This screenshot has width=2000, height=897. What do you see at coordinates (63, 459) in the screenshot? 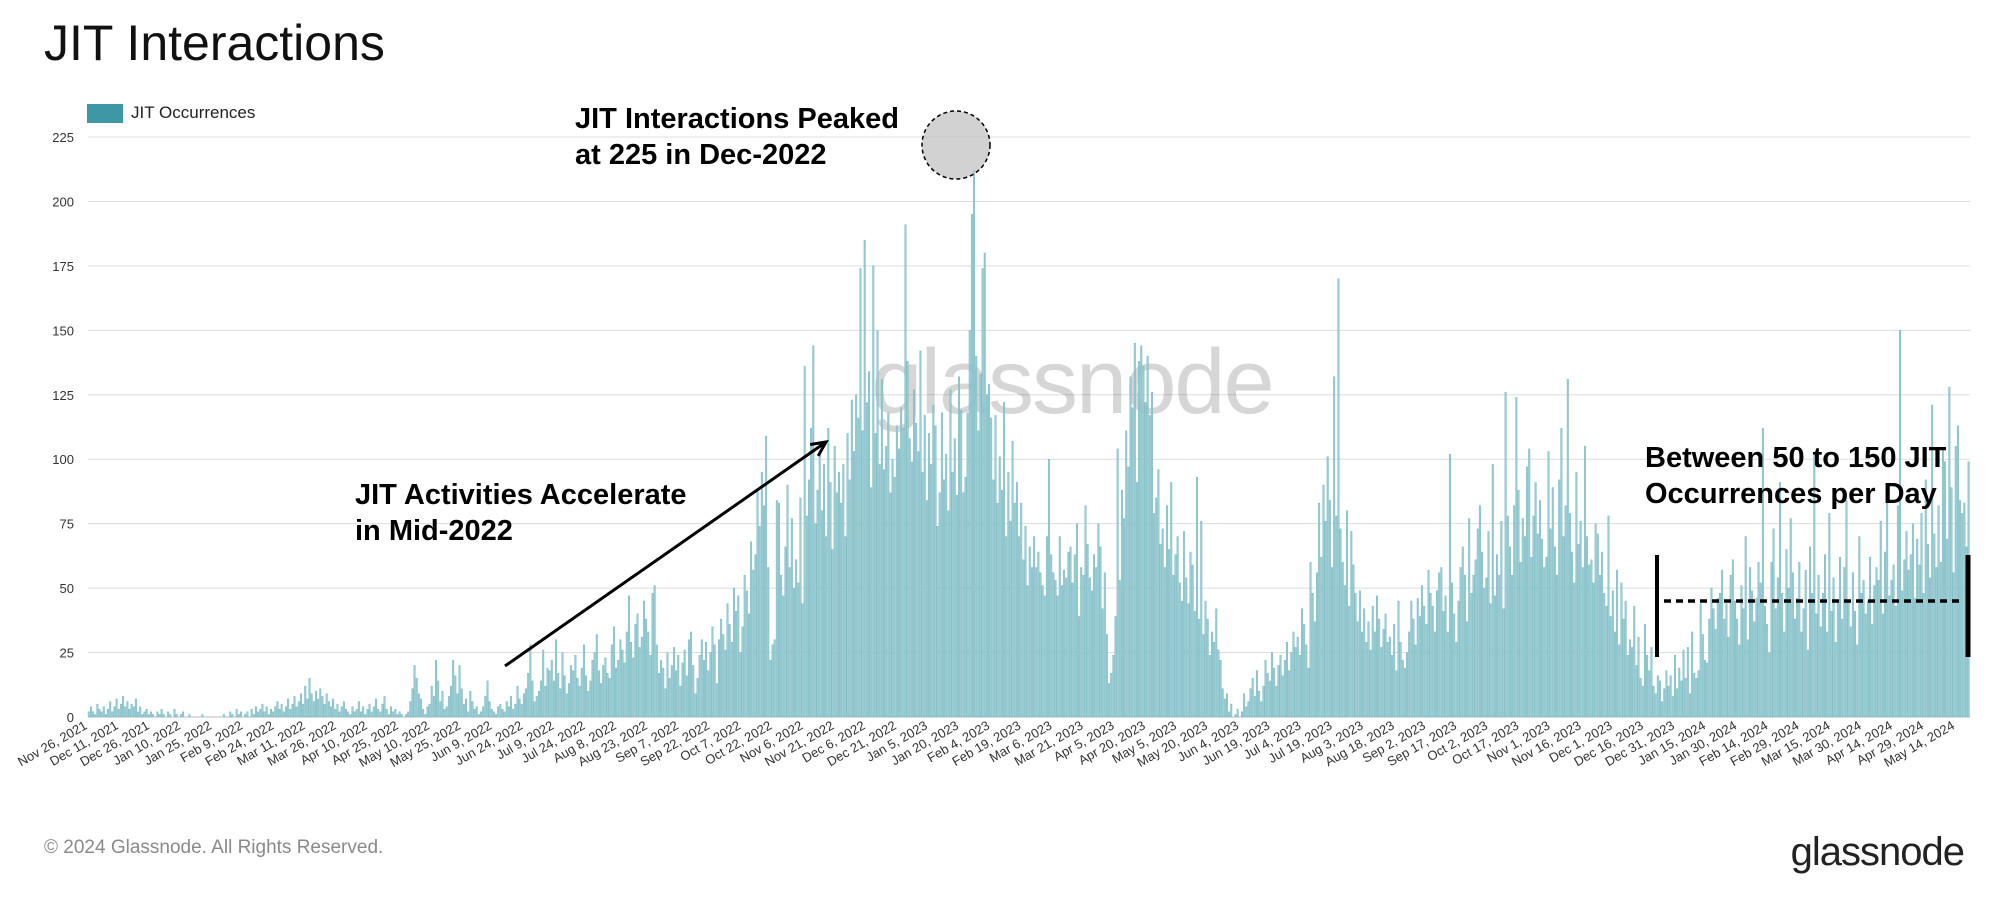
I see `y-tick-label: 100` at bounding box center [63, 459].